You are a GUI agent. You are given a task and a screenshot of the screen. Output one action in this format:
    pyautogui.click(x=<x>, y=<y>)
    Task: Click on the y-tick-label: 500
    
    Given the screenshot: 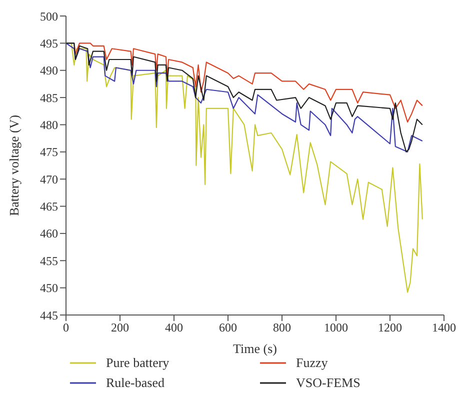 What is the action you would take?
    pyautogui.click(x=49, y=16)
    